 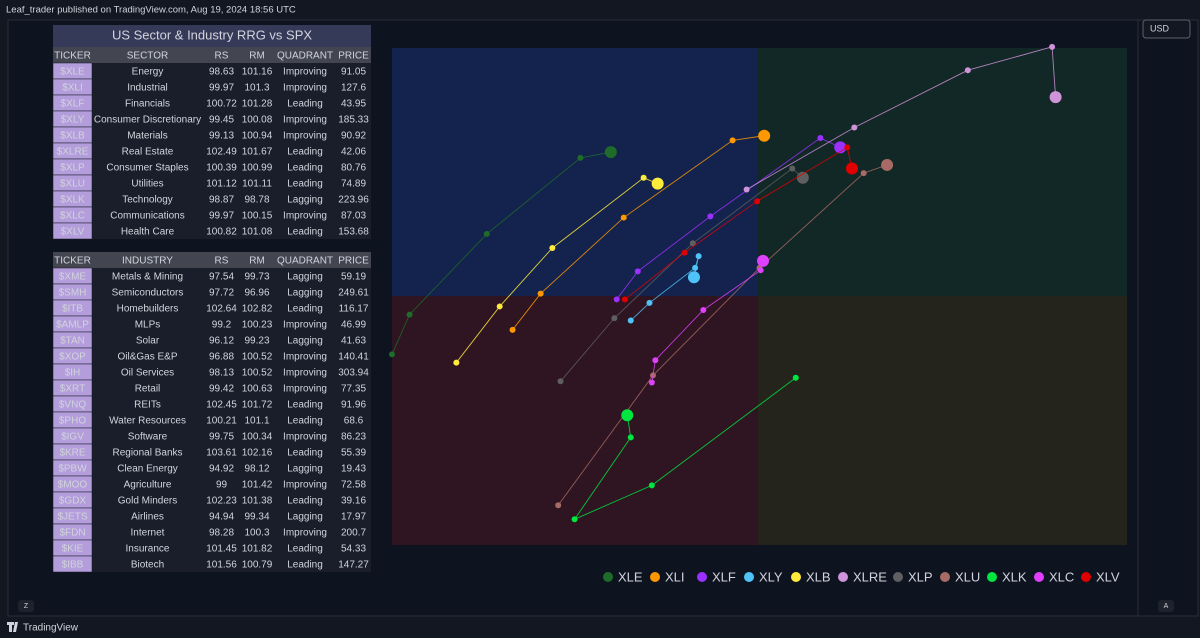 What do you see at coordinates (353, 88) in the screenshot?
I see `cell: 127.6` at bounding box center [353, 88].